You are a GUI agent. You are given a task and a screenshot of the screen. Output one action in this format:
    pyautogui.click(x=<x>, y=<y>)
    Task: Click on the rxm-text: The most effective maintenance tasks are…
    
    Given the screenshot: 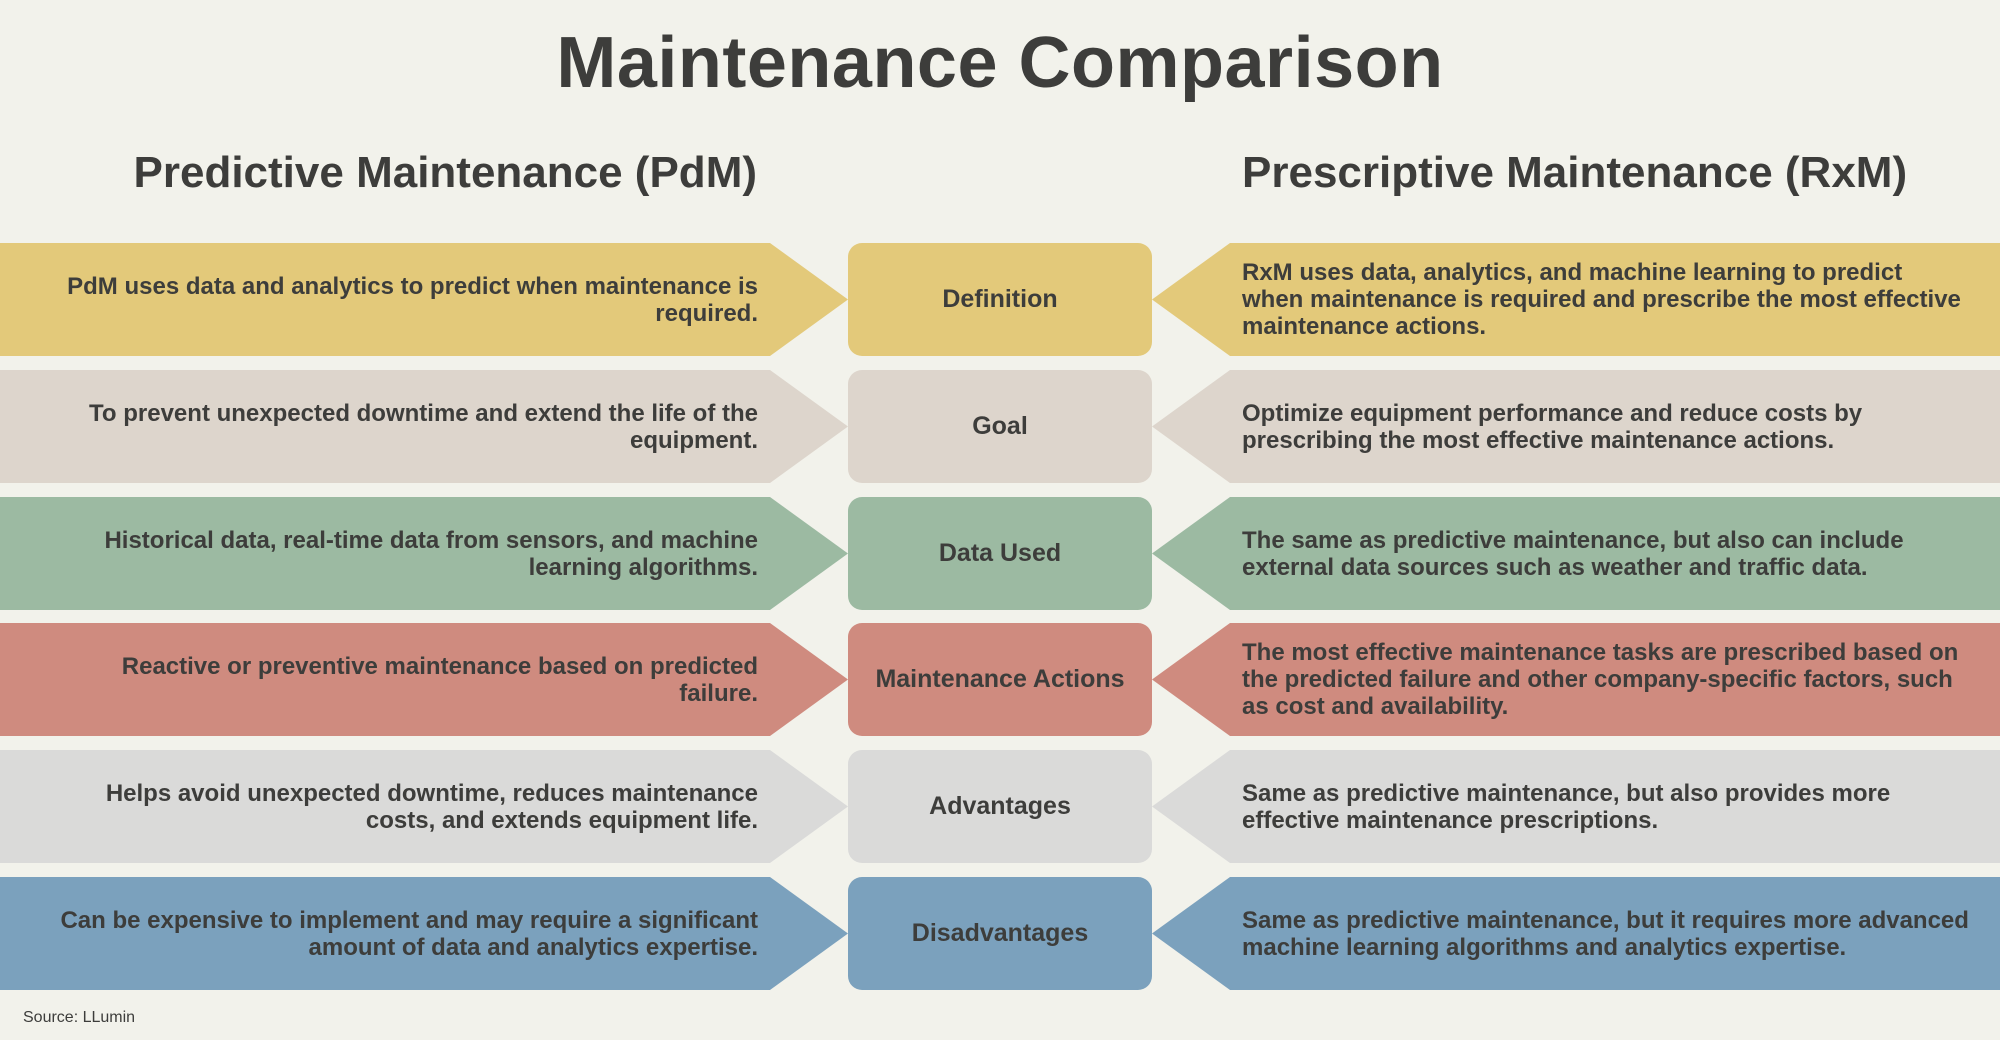 What is the action you would take?
    pyautogui.click(x=1600, y=679)
    